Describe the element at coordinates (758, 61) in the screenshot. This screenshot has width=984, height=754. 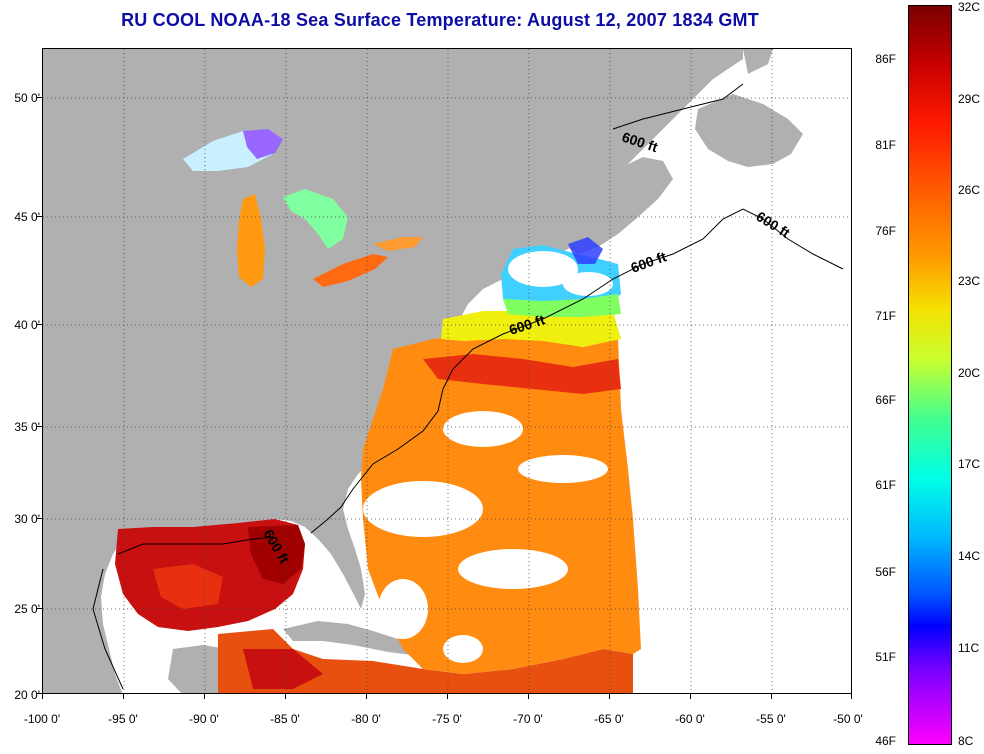
I see `land-labrador` at that location.